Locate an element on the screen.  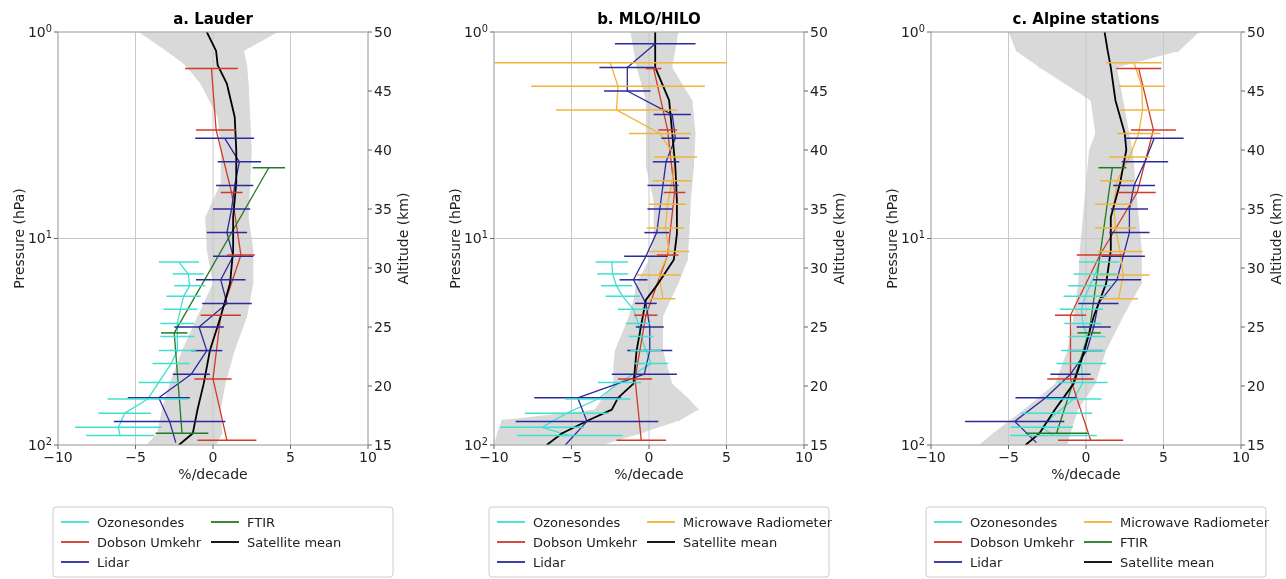
chart-title: a. Lauder is located at coordinates (213, 19).